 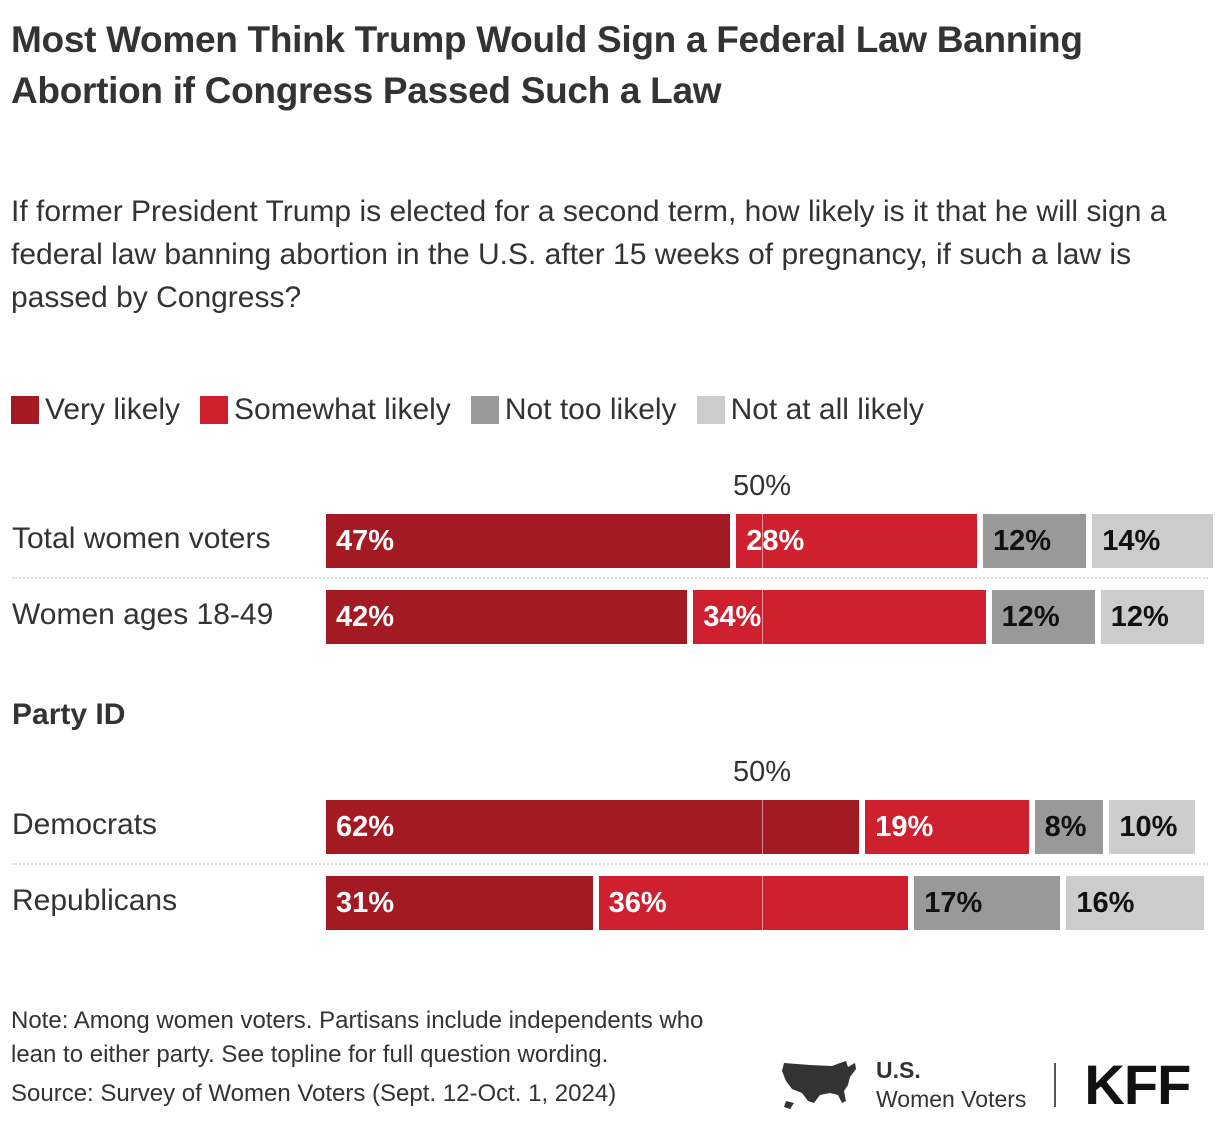 What do you see at coordinates (987, 903) in the screenshot?
I see `bar-segment: 17%` at bounding box center [987, 903].